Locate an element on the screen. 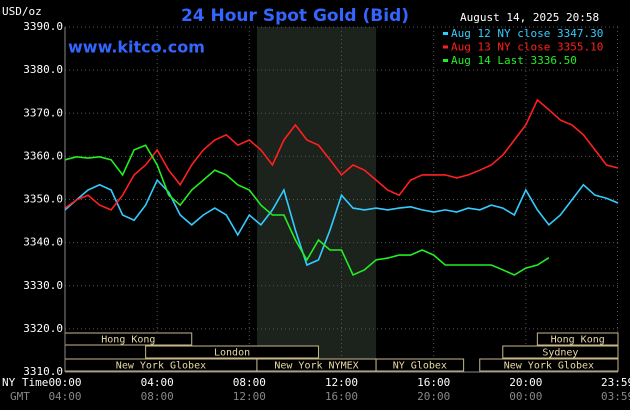 This screenshot has height=410, width=630. x2-tick-label: 16:00 is located at coordinates (341, 396).